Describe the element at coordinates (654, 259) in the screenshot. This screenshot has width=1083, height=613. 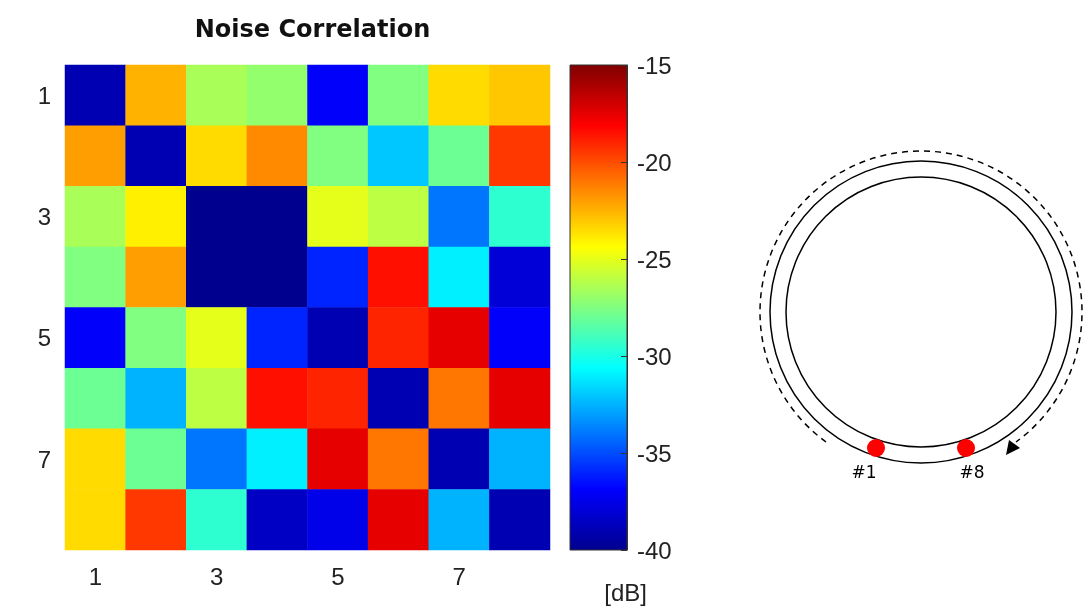
I see `color-bar-label: -25` at that location.